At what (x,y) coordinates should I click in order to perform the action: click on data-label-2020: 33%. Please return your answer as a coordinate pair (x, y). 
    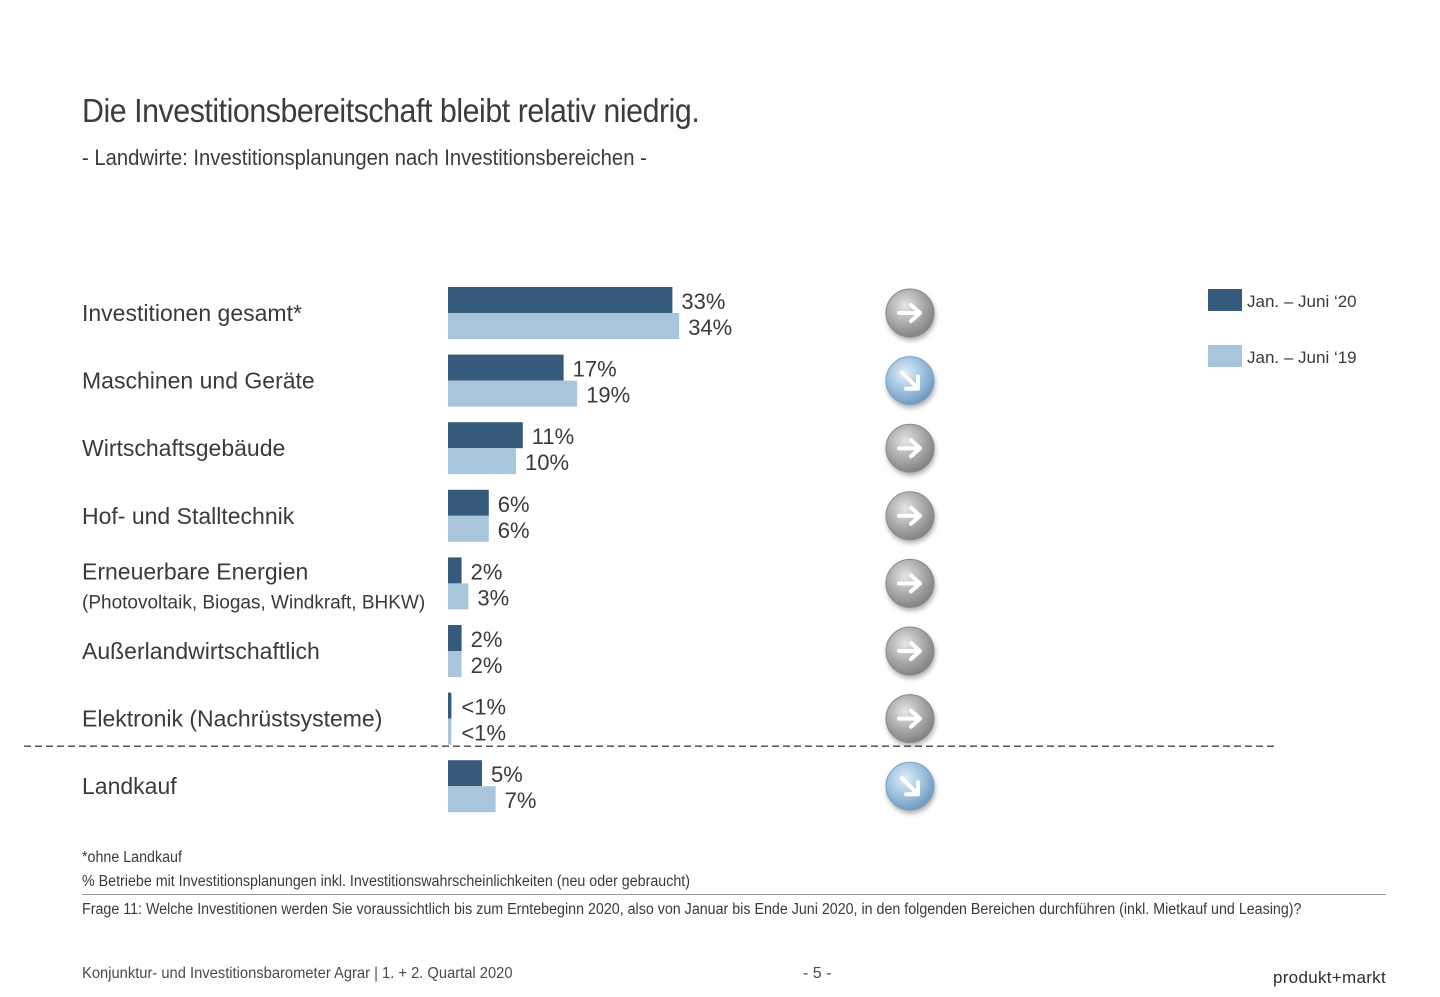
    Looking at the image, I should click on (703, 301).